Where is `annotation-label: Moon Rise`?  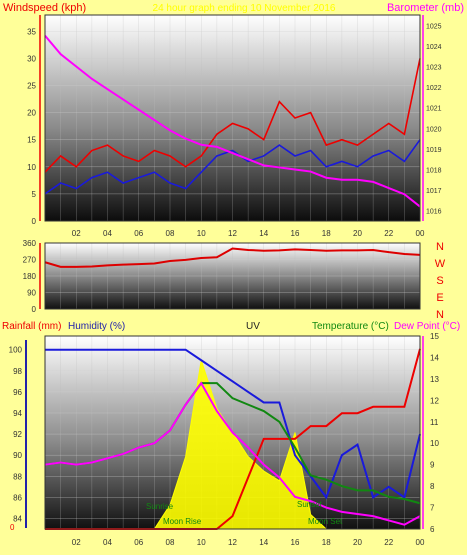
annotation-label: Moon Rise is located at coordinates (182, 521).